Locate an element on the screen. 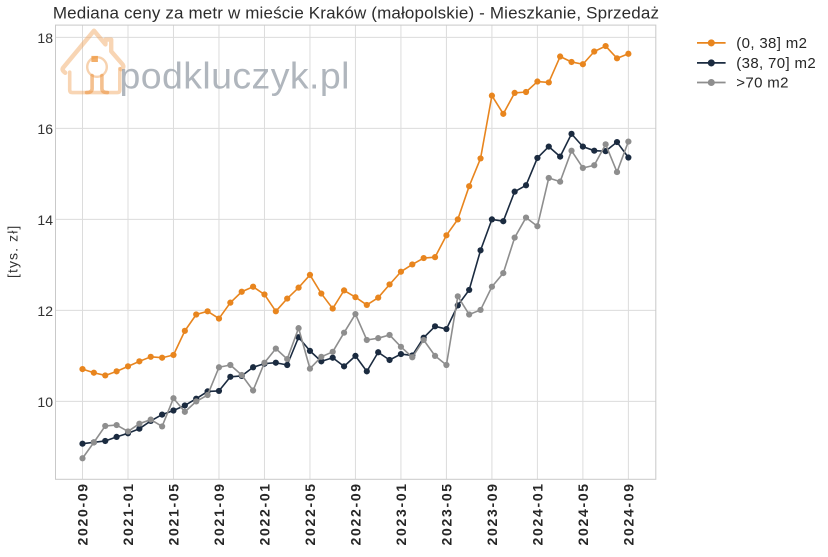  svg-text: 16 is located at coordinates (45, 129).